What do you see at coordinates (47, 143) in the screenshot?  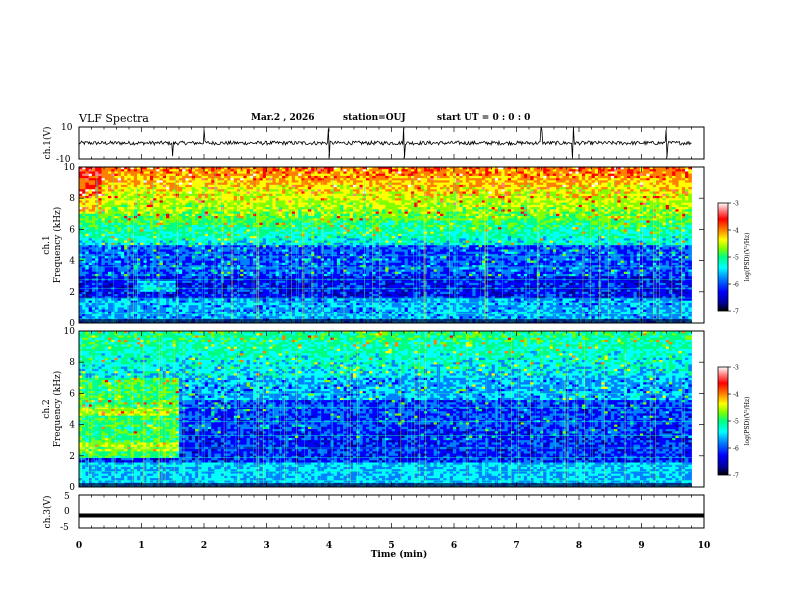 I see `ch1-ylabel: ch.1(V)` at bounding box center [47, 143].